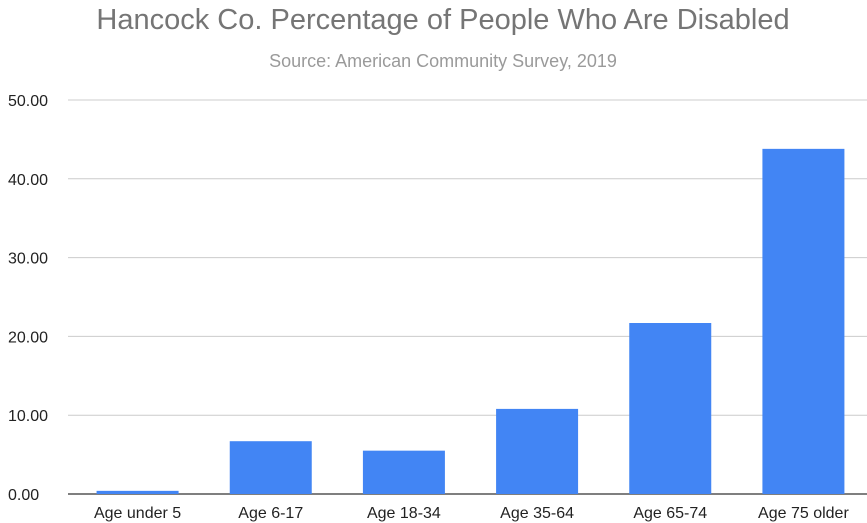 The width and height of the screenshot is (867, 523). Describe the element at coordinates (270, 513) in the screenshot. I see `x-tick-label: Age 6-17` at that location.